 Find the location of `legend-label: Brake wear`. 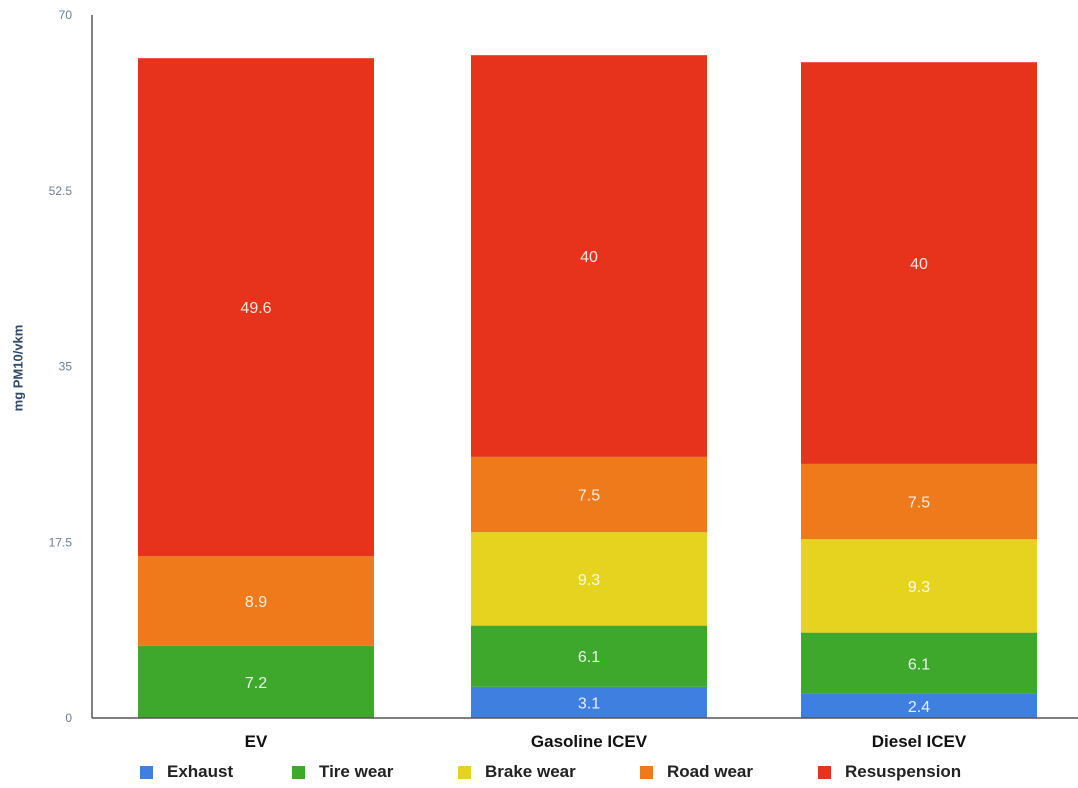

legend-label: Brake wear is located at coordinates (530, 771).